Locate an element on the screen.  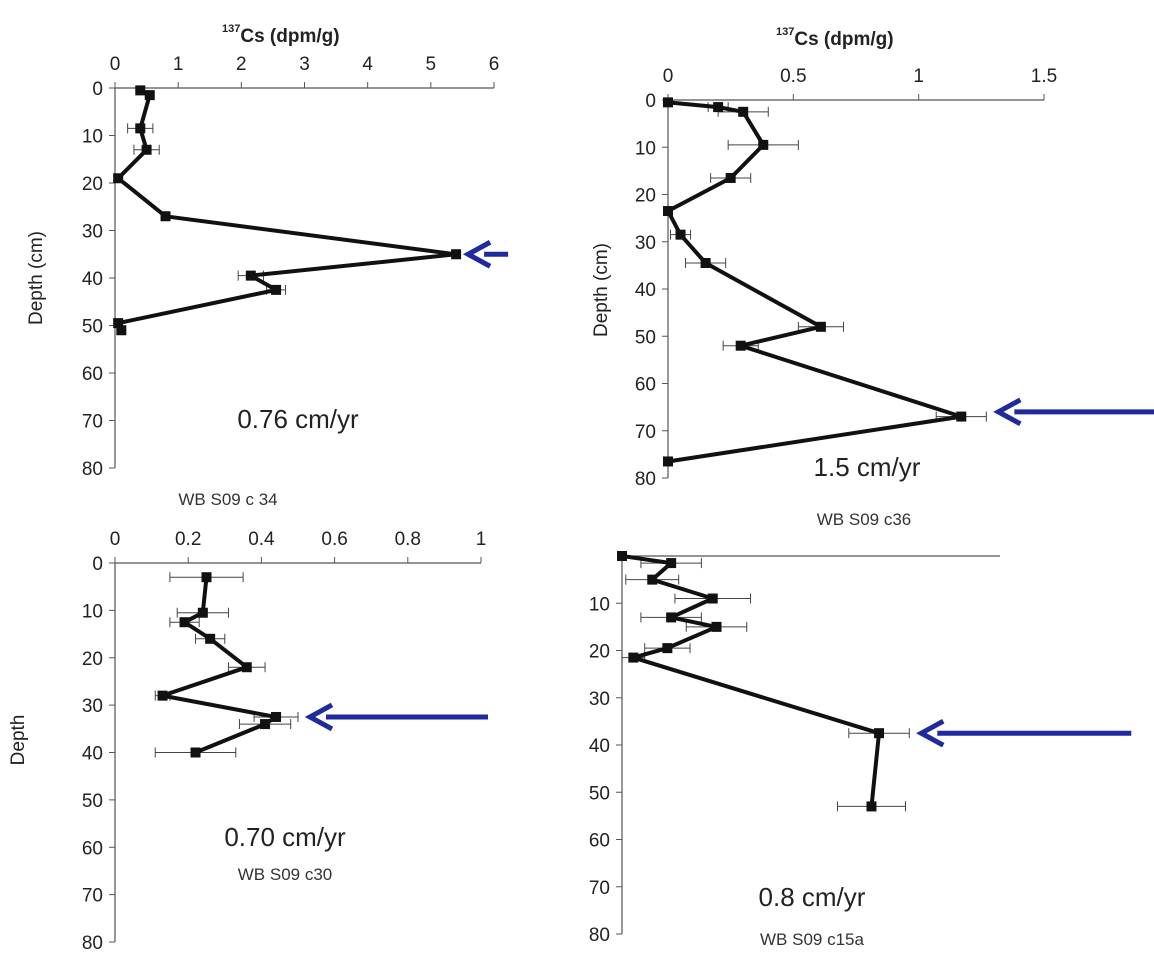
x-tick-label: 3 is located at coordinates (304, 64).